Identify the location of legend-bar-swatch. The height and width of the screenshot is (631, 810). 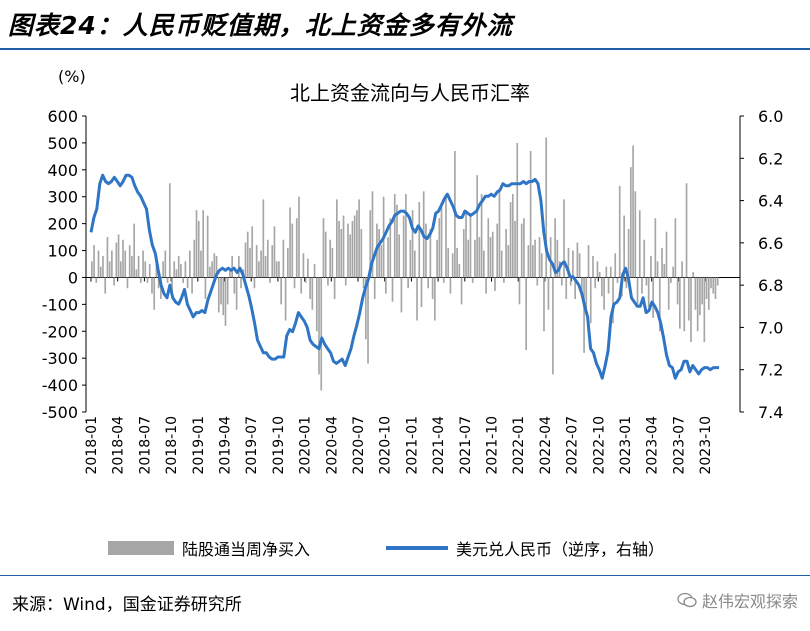
(141, 548).